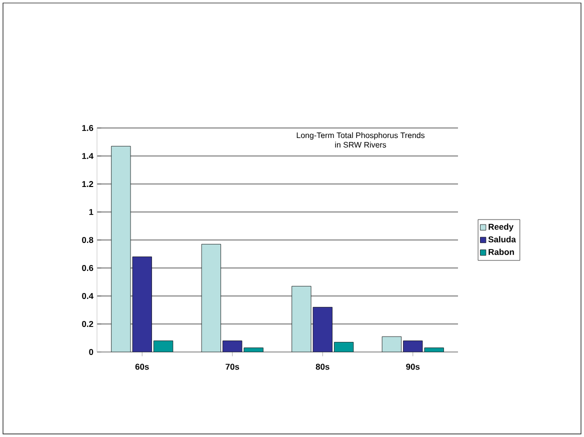  I want to click on x-tick-label: 60s, so click(142, 367).